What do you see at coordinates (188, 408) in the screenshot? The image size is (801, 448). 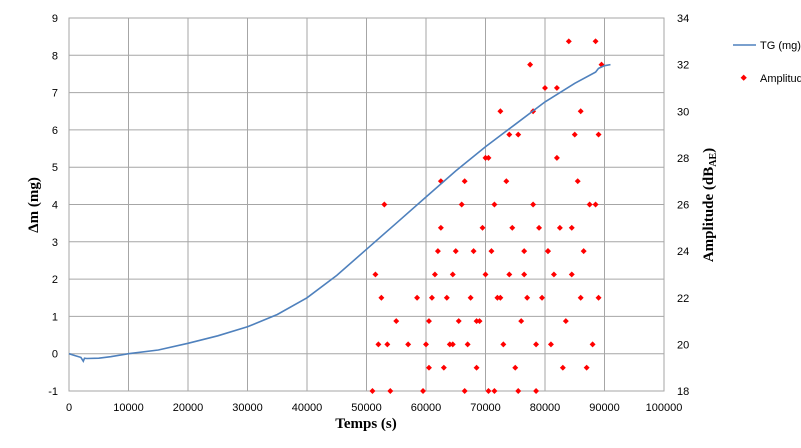 I see `x-tick-label: 20000` at bounding box center [188, 408].